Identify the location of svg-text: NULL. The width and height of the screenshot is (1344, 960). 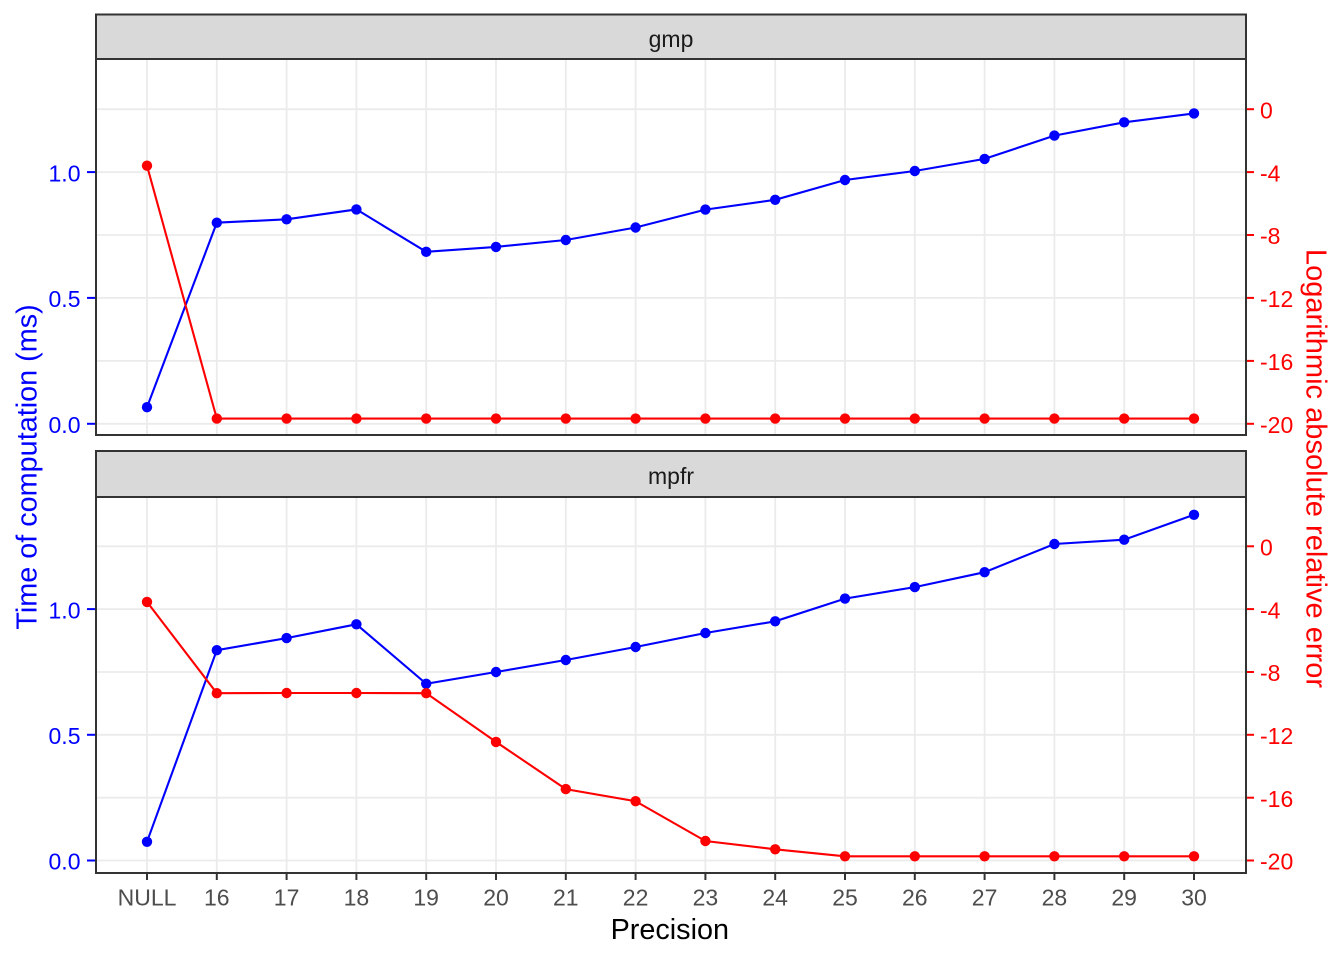
(147, 897).